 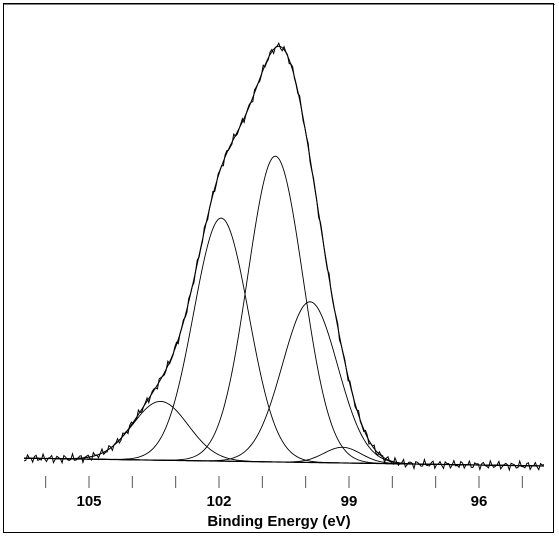 What do you see at coordinates (349, 501) in the screenshot?
I see `x-tick-label: 99` at bounding box center [349, 501].